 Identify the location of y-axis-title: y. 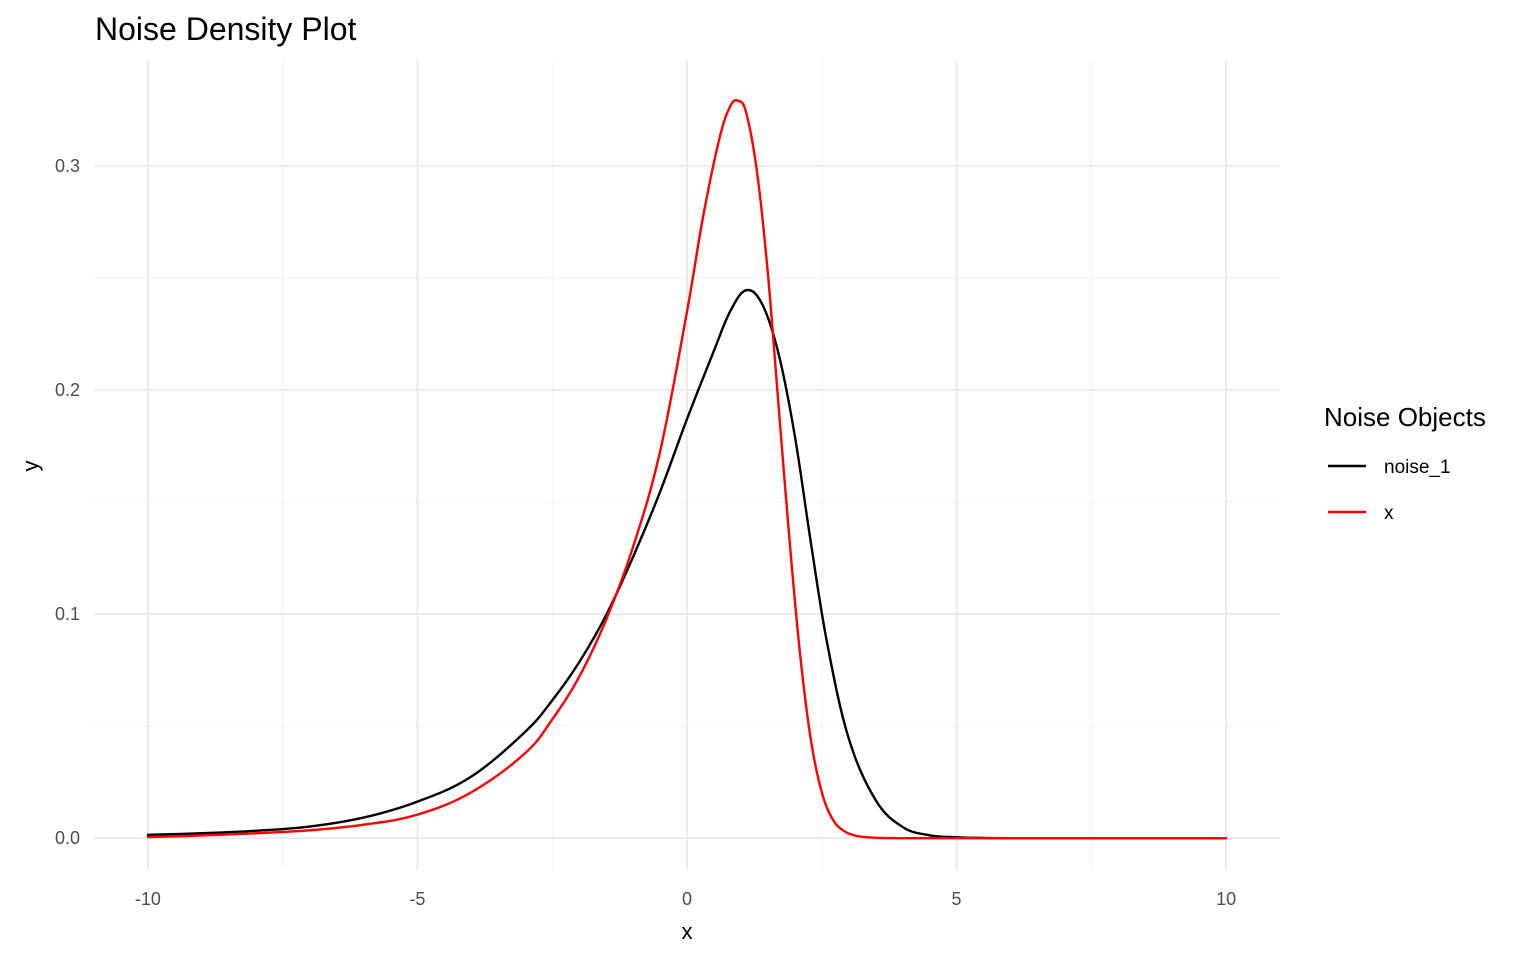
(30, 466).